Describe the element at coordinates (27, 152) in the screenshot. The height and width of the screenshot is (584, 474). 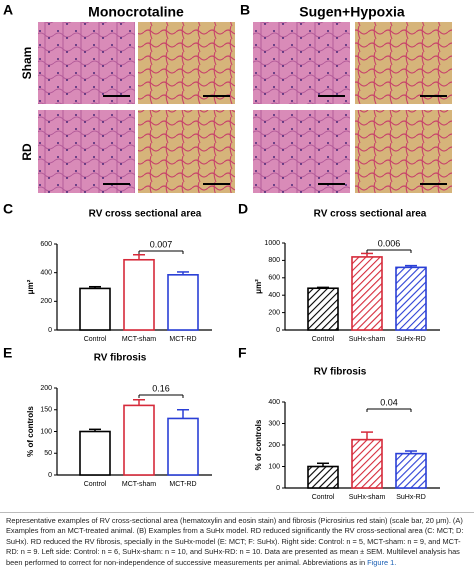
I see `row-label: RD` at that location.